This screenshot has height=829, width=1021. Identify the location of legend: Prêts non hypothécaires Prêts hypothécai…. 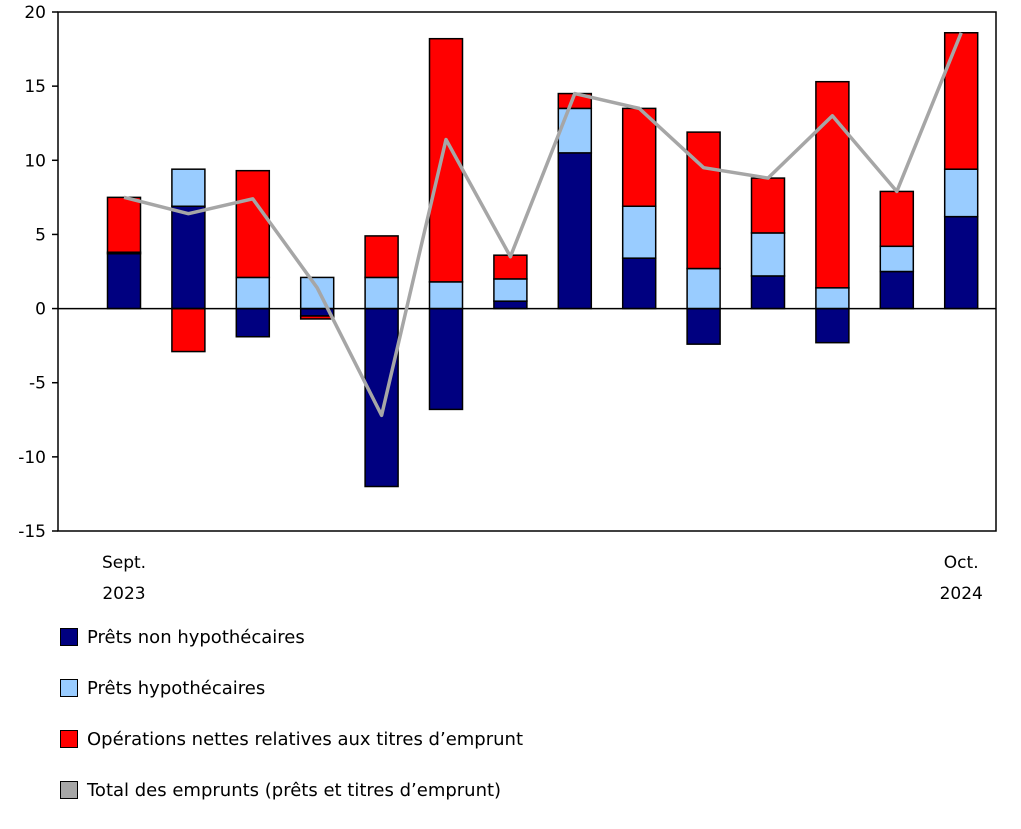
(291, 727).